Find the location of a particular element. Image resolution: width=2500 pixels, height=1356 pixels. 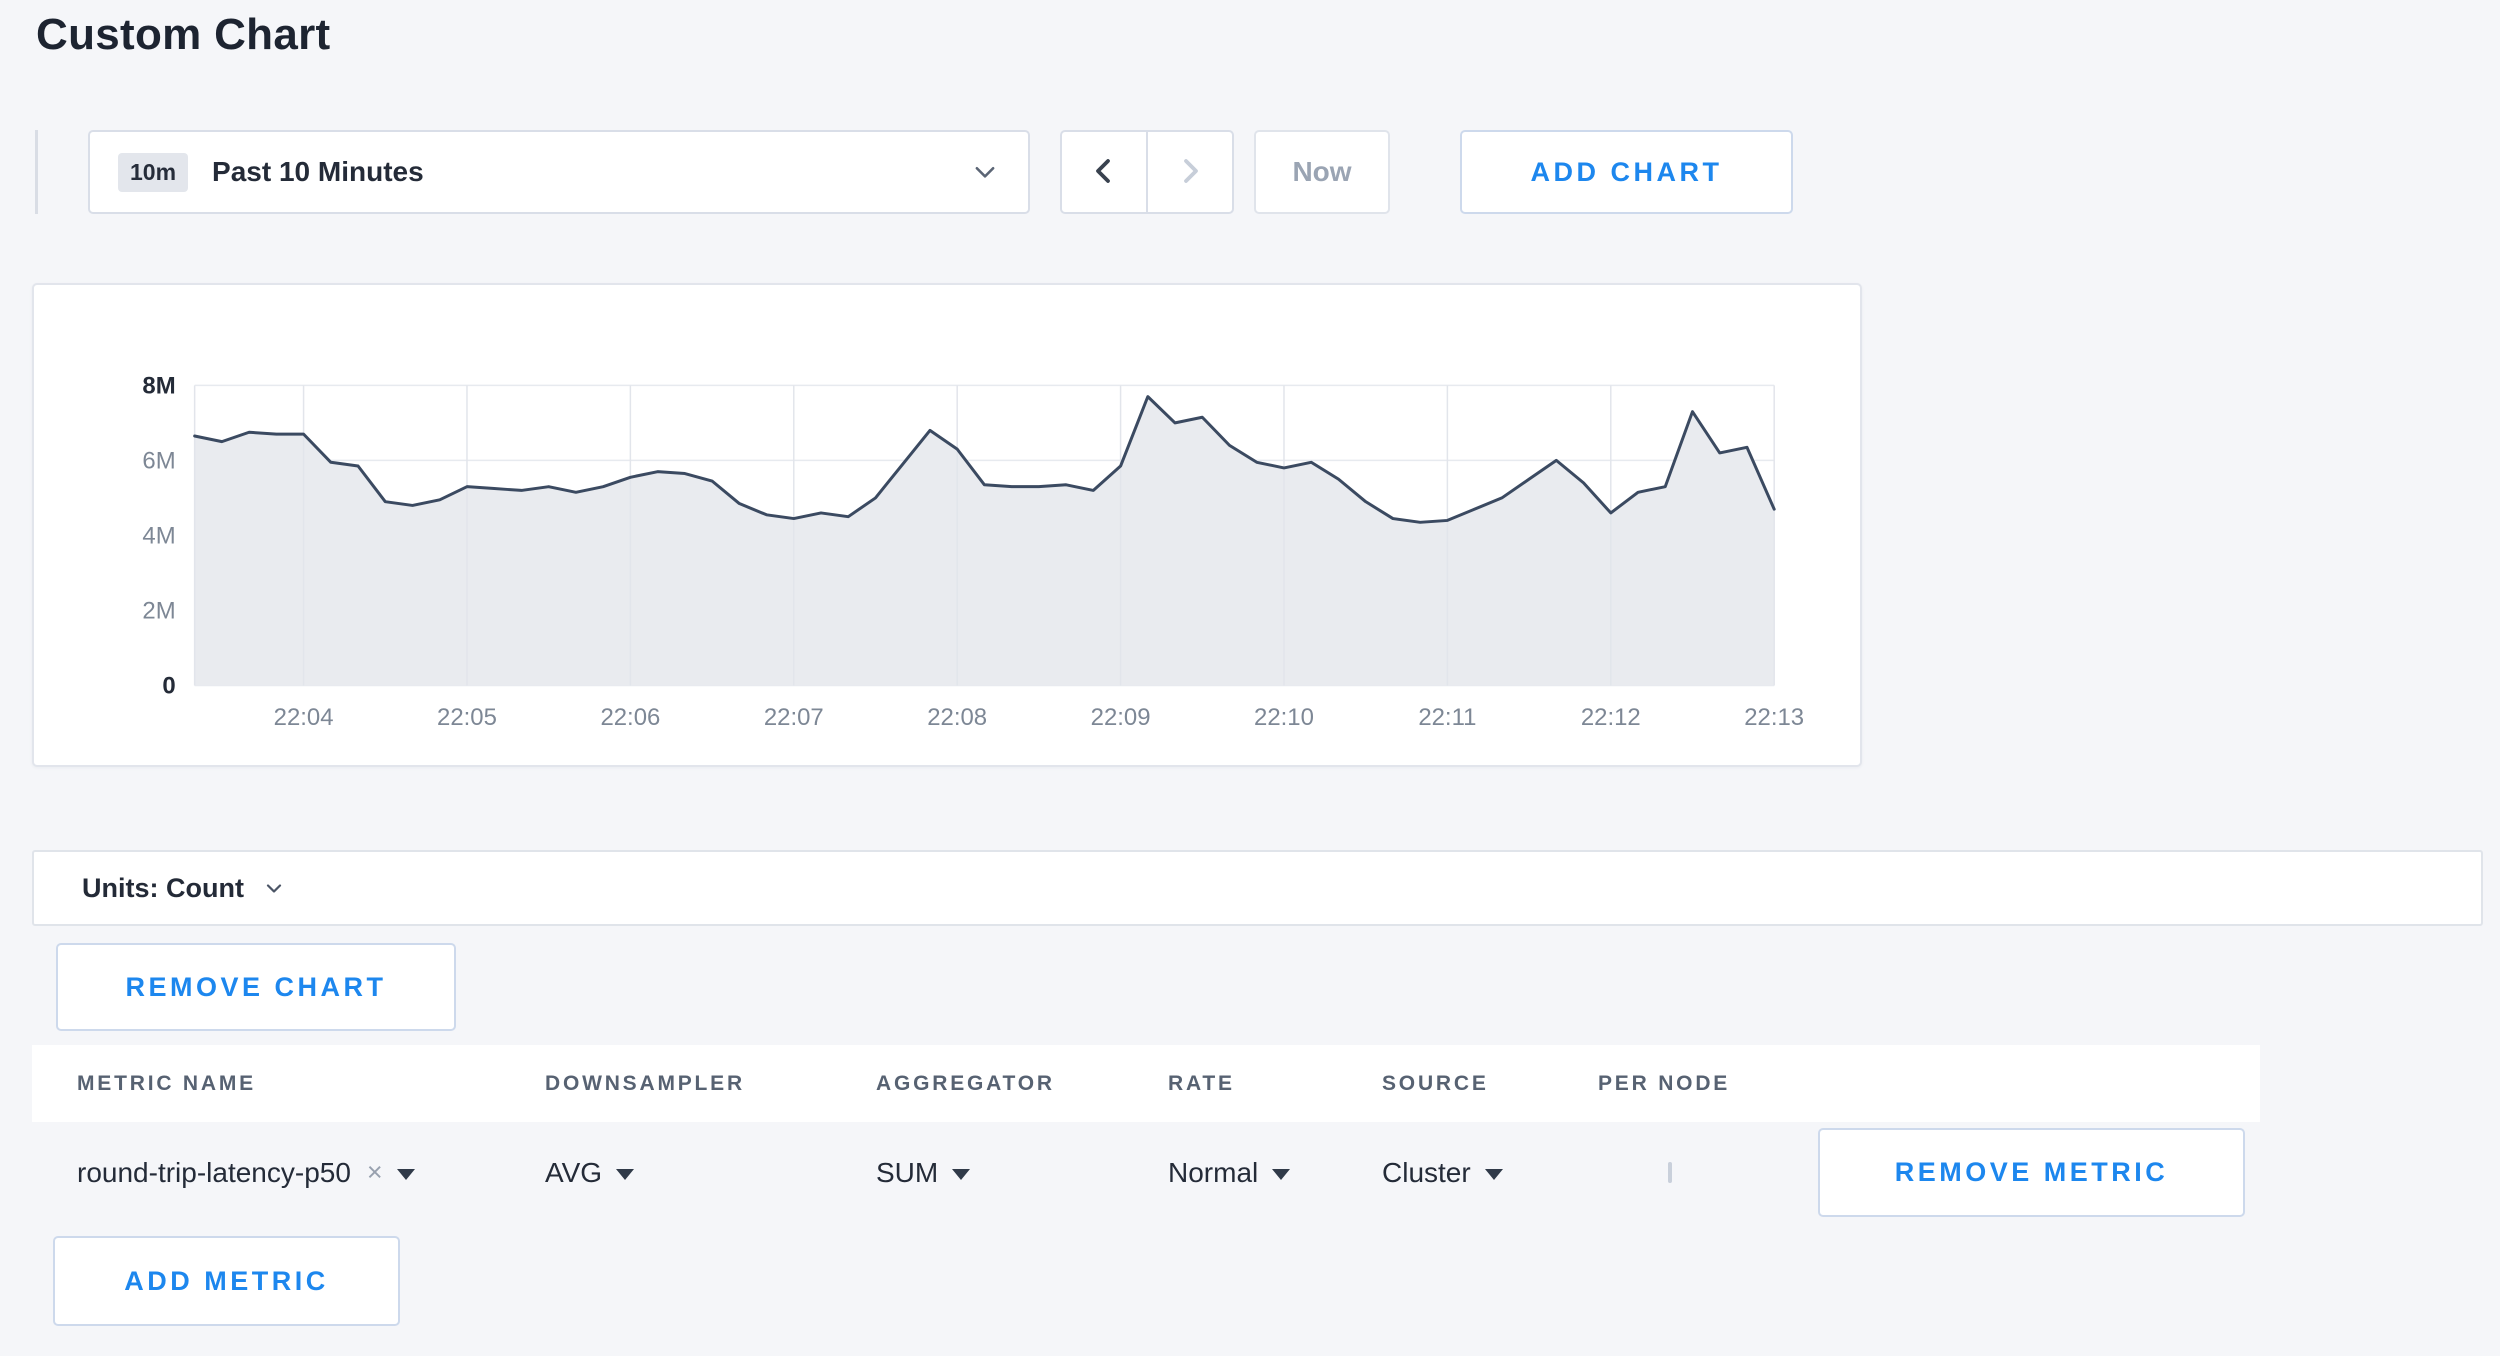

remove-chart-button: REMOVE CHART is located at coordinates (256, 987).